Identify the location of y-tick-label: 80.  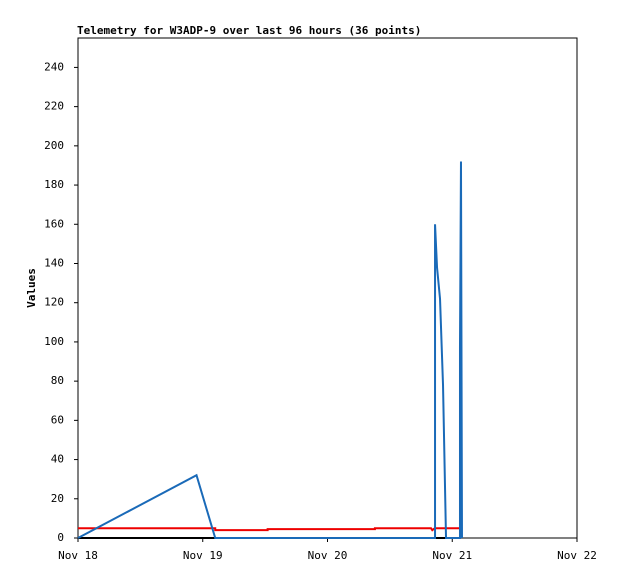
(57, 380).